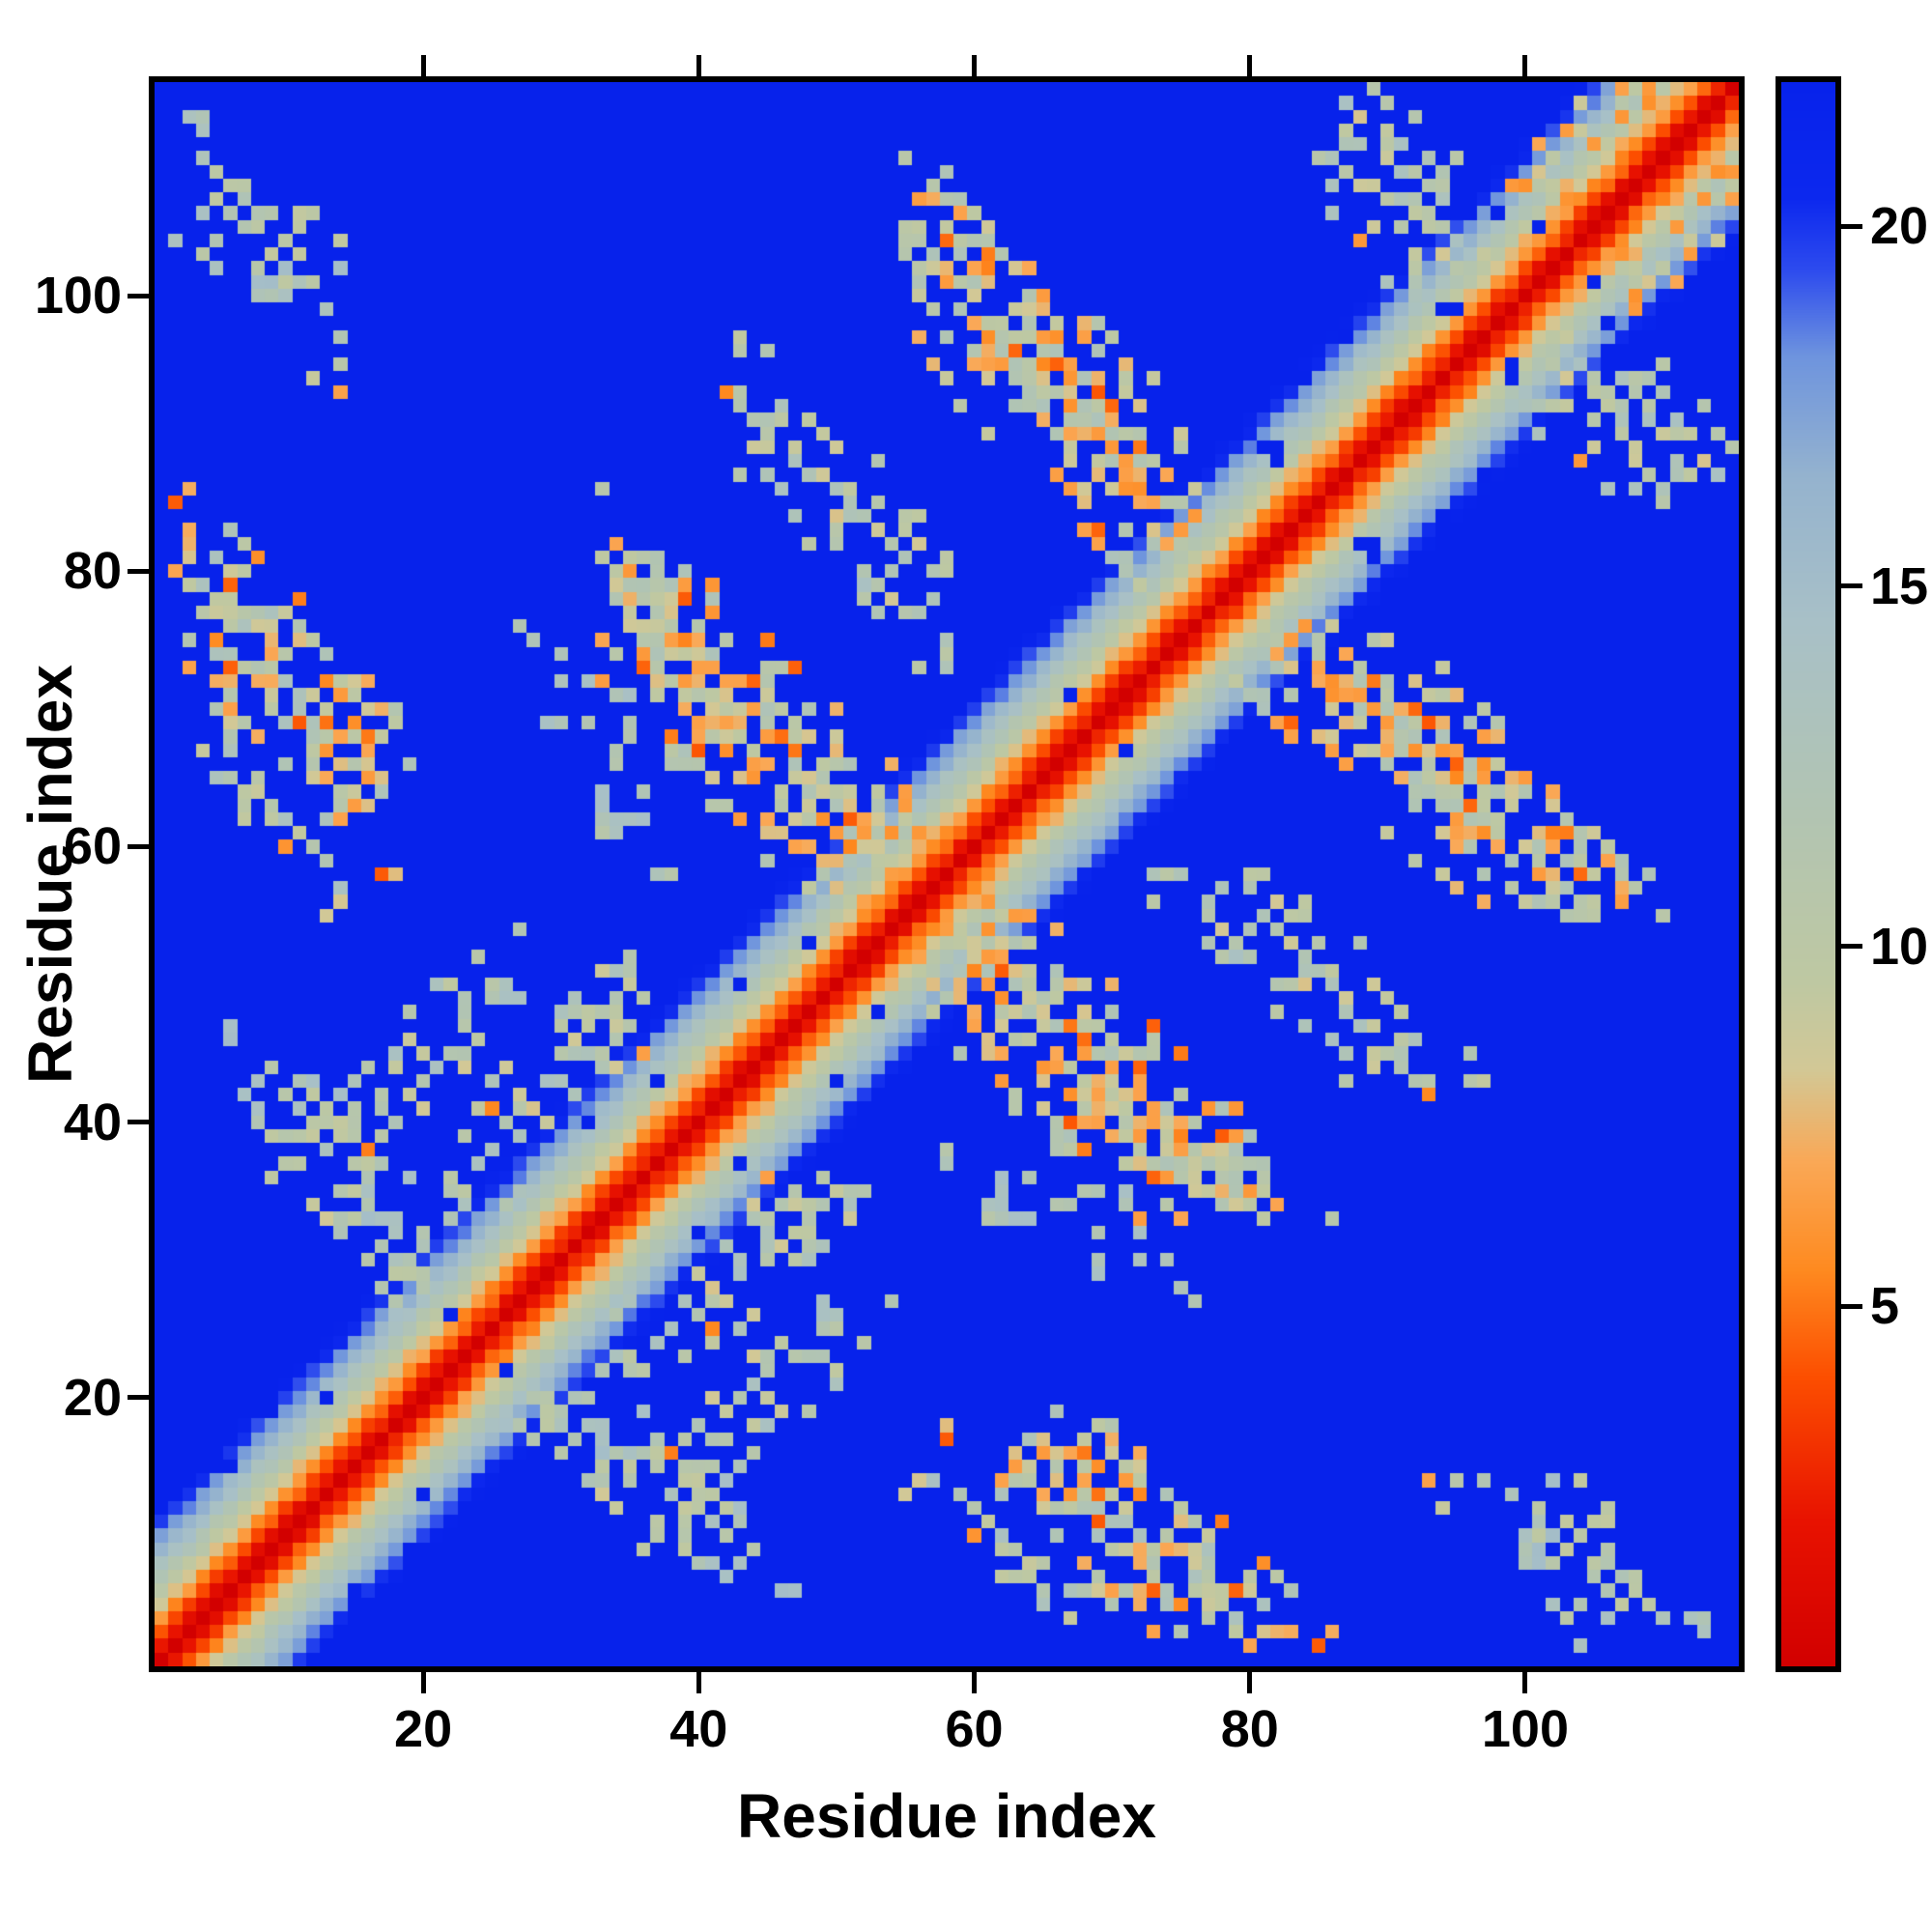 This screenshot has width=1932, height=1932. I want to click on x-tick-label: 80, so click(1249, 1729).